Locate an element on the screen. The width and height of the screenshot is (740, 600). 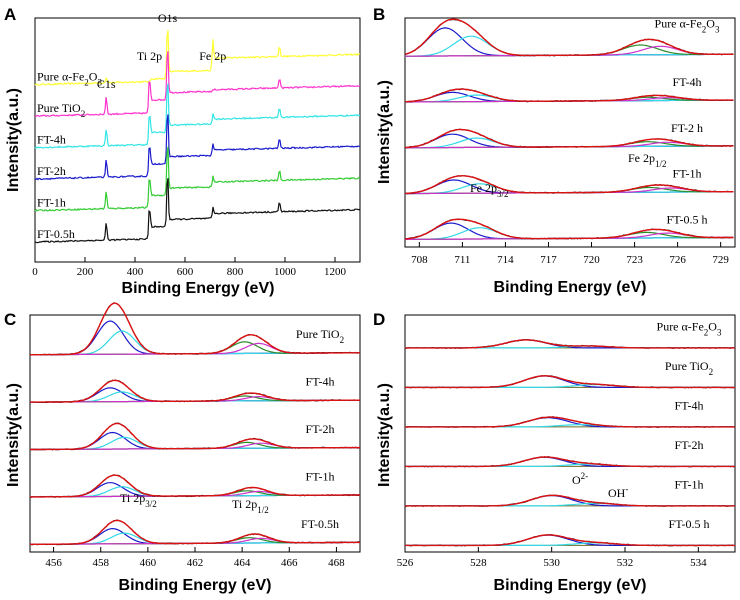
series-label: Pure TiO2 is located at coordinates (320, 336).